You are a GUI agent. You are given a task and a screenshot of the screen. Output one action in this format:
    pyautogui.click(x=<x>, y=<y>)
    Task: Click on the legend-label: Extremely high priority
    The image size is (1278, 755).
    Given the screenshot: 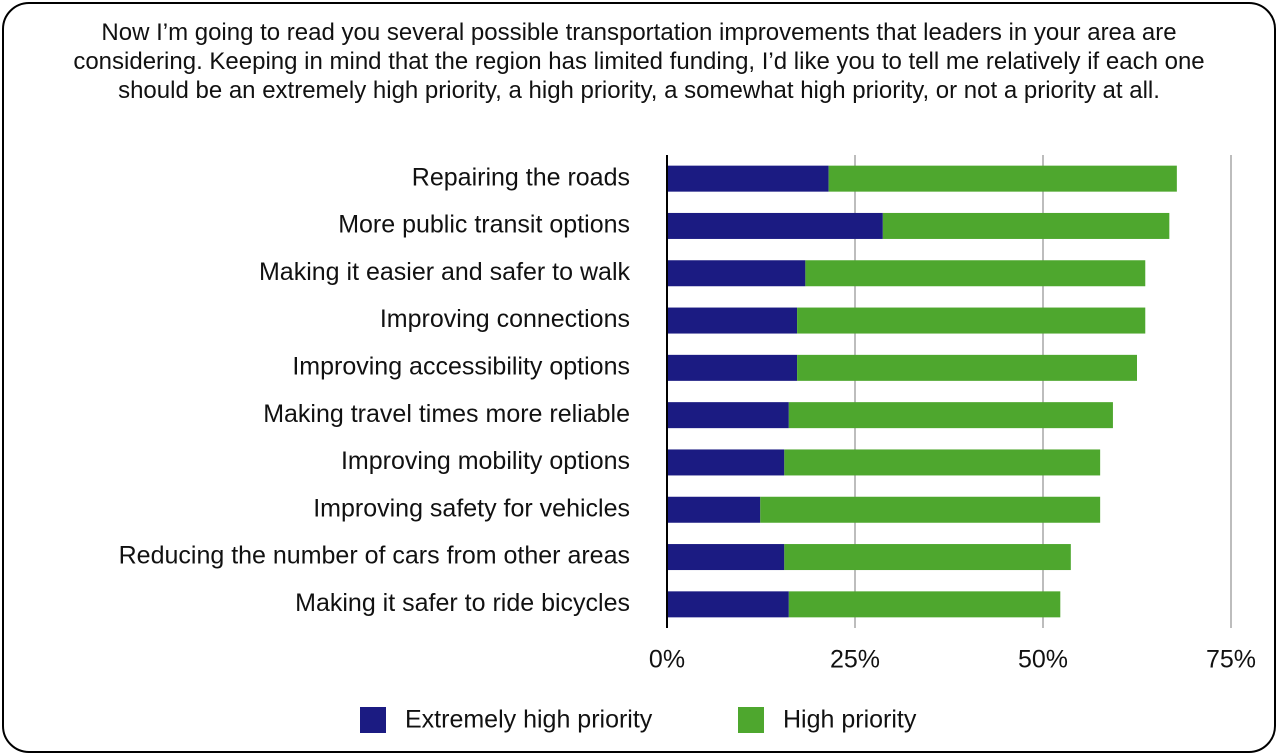 What is the action you would take?
    pyautogui.click(x=529, y=720)
    